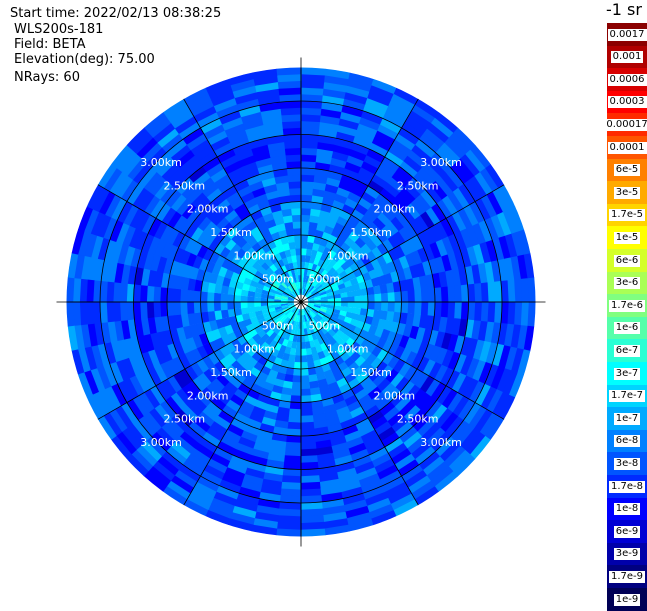 Image resolution: width=647 pixels, height=611 pixels. I want to click on colorbar-level: 1.7e-6, so click(627, 306).